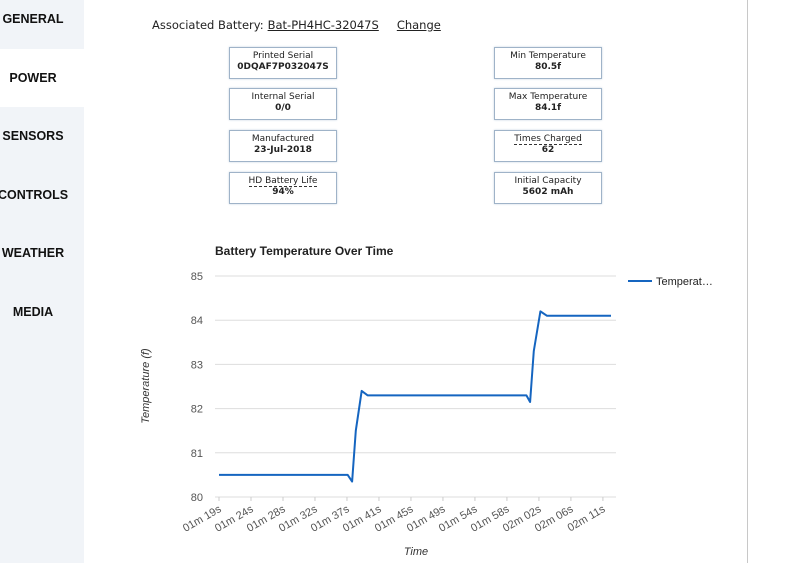 This screenshot has height=563, width=791. I want to click on info-value: 0DQAF7P032047S, so click(283, 67).